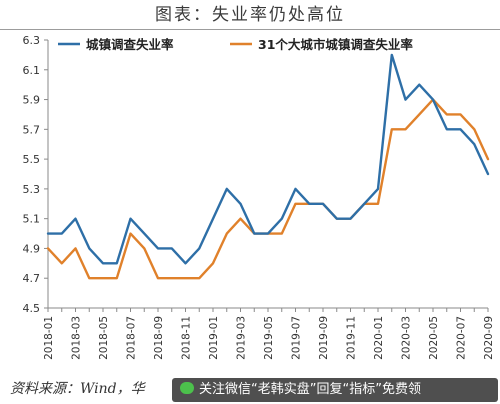 The width and height of the screenshot is (500, 404). Describe the element at coordinates (32, 70) in the screenshot. I see `y-tick-label: 6.1` at that location.